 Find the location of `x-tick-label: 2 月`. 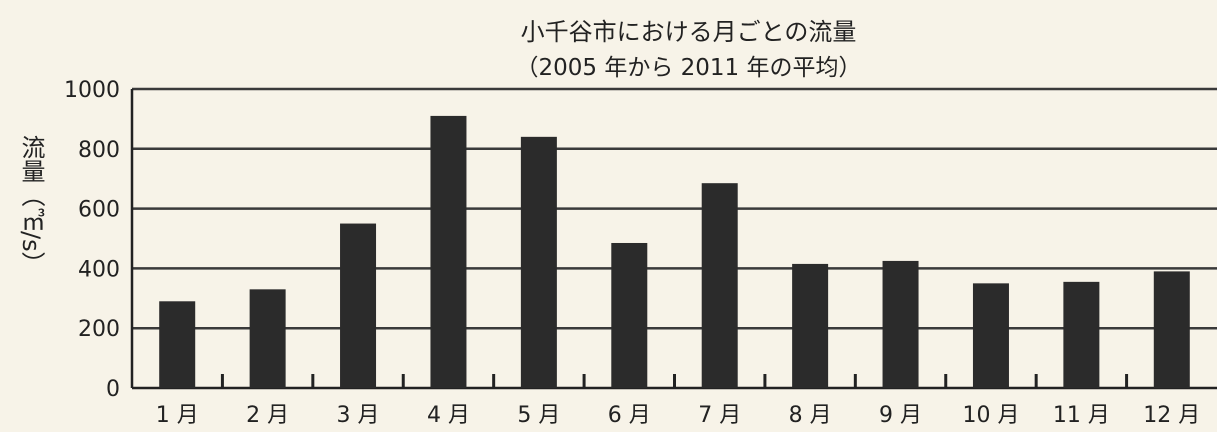

x-tick-label: 2 月 is located at coordinates (267, 415).